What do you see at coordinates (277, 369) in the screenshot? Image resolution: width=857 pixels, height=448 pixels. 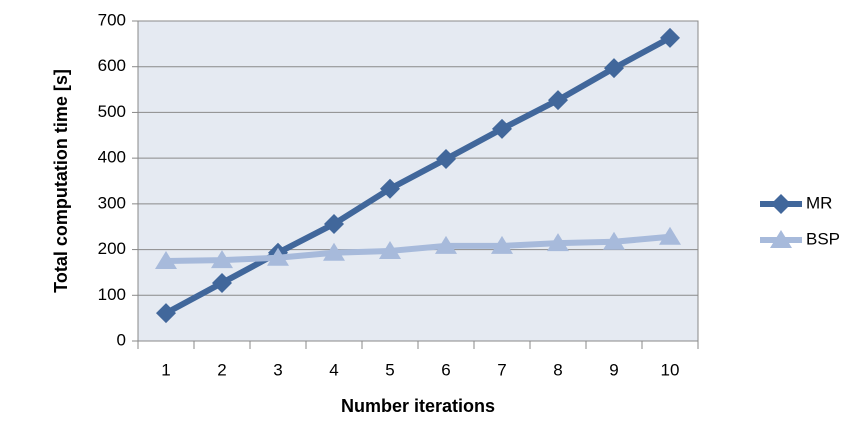 I see `x-tick-label: 3` at bounding box center [277, 369].